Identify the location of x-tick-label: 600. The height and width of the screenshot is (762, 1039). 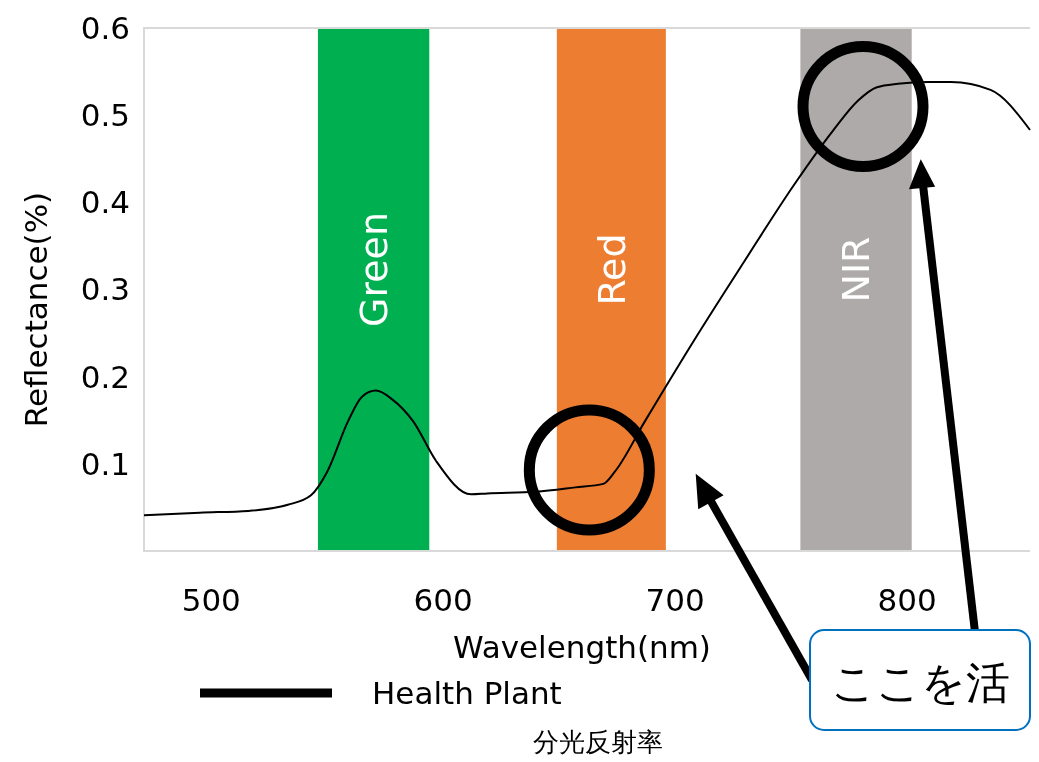
(443, 599).